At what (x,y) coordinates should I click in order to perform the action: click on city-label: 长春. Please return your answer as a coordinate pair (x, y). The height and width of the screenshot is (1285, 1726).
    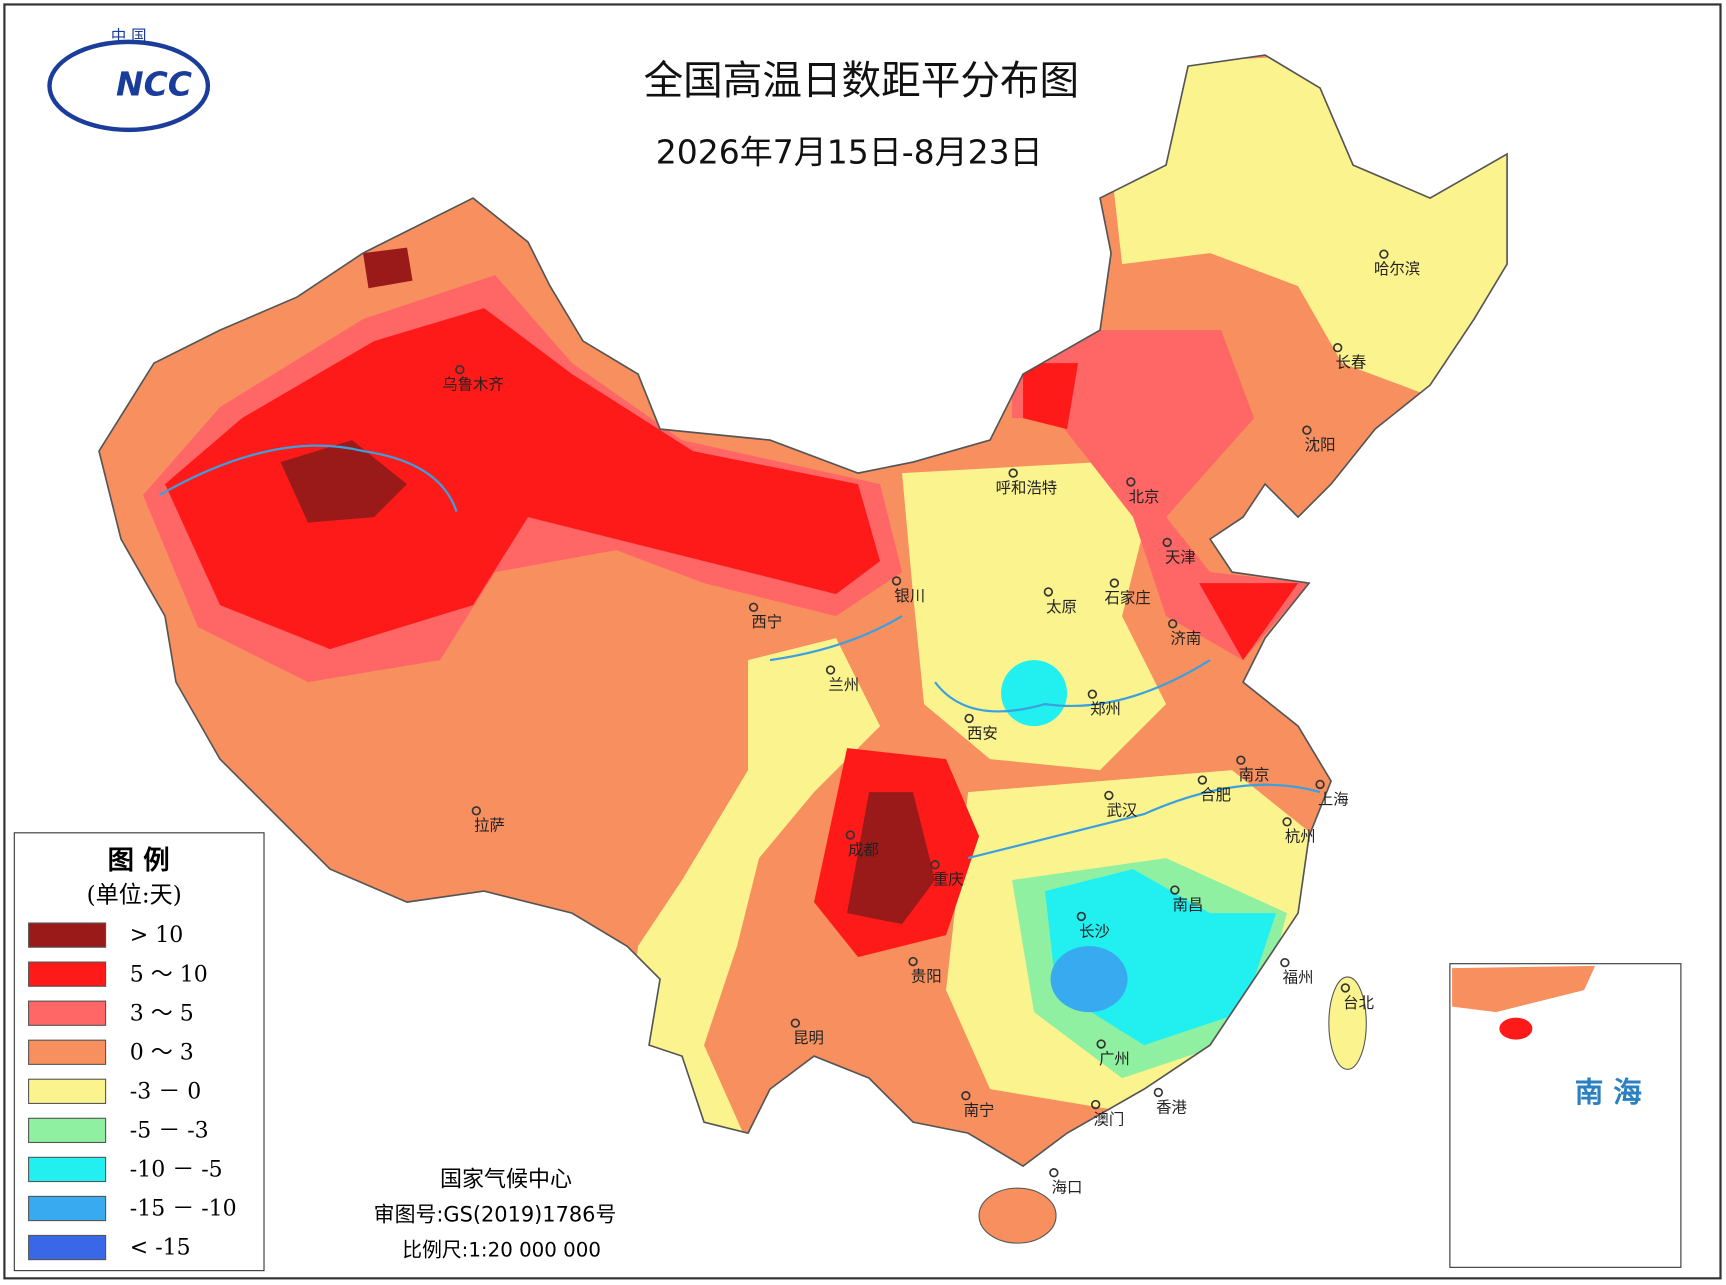
    Looking at the image, I should click on (1350, 363).